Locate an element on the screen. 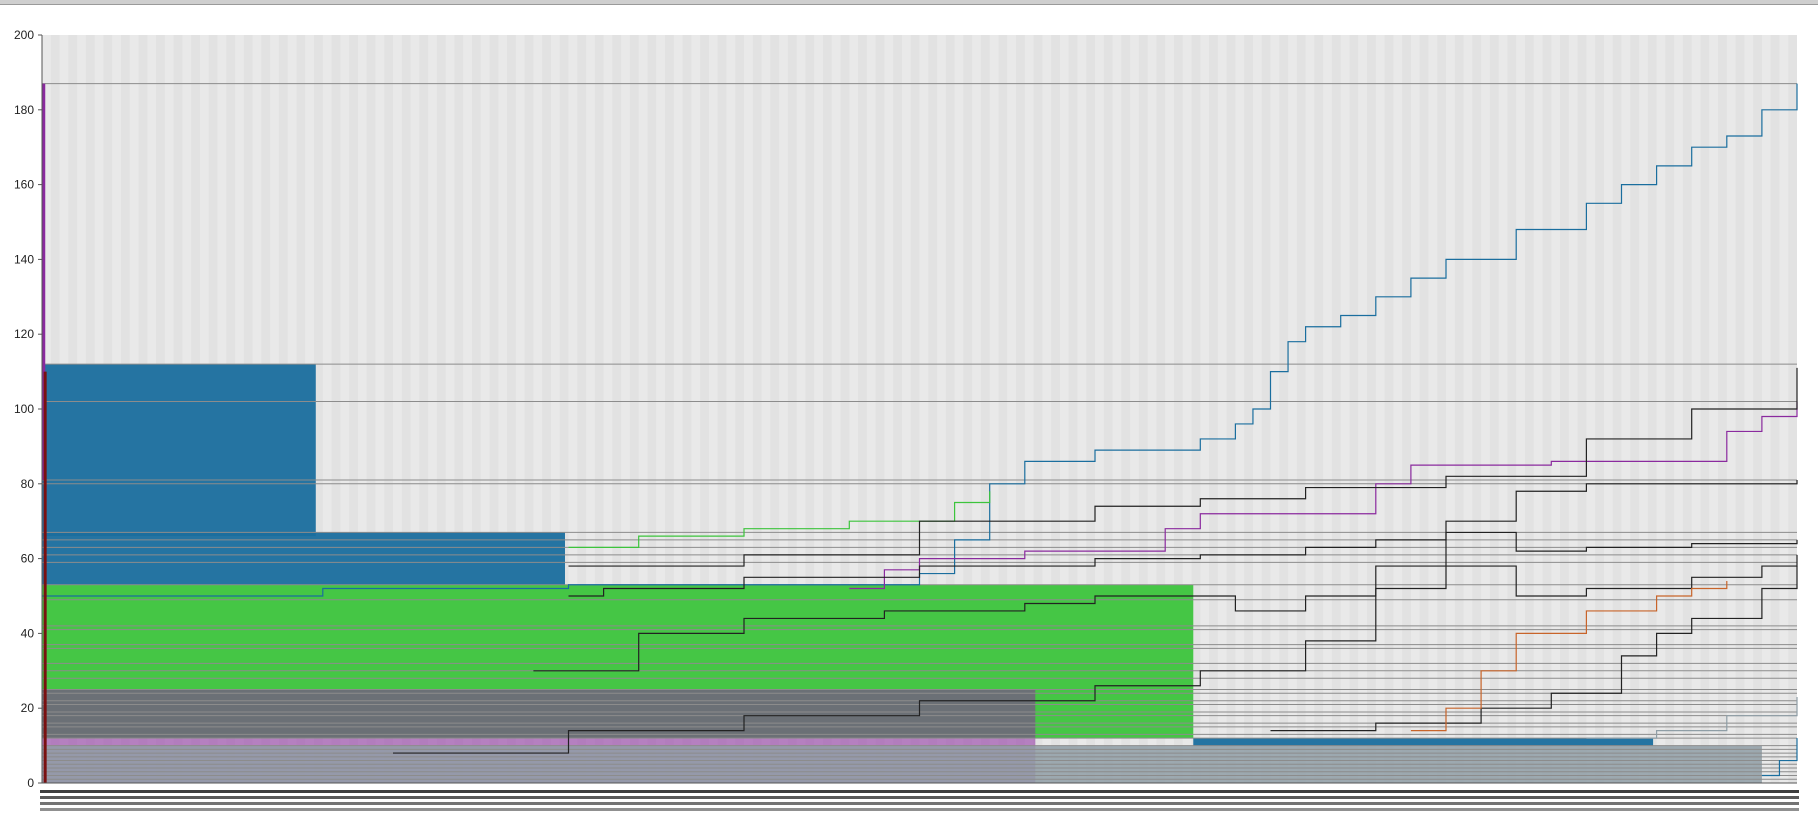 Image resolution: width=1818 pixels, height=833 pixels. x-axis-tick-labels is located at coordinates (919, 800).